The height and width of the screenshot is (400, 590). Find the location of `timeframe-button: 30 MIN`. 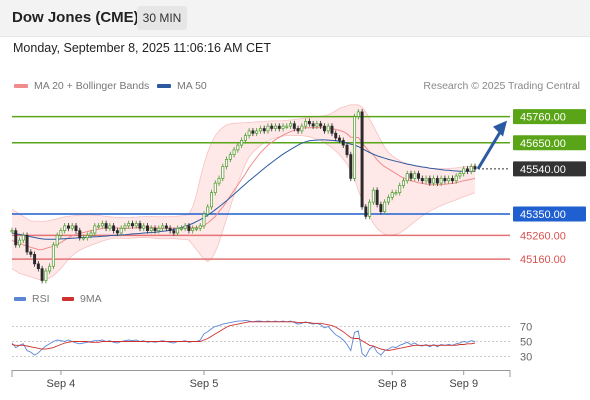

timeframe-button: 30 MIN is located at coordinates (162, 18).